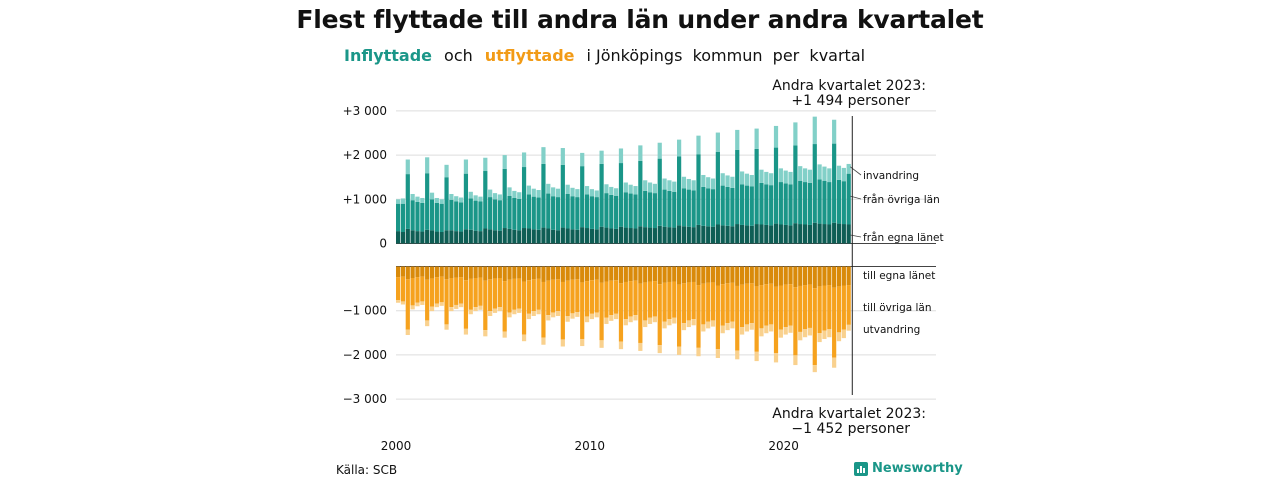 The width and height of the screenshot is (1280, 480). I want to click on series-label-in-1: från övriga län, so click(901, 199).